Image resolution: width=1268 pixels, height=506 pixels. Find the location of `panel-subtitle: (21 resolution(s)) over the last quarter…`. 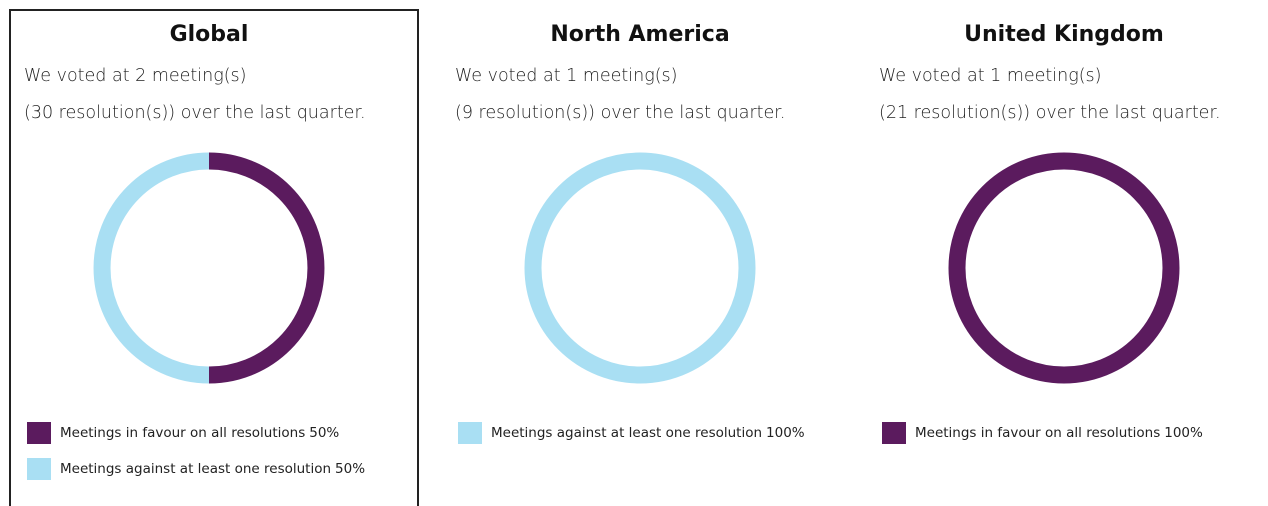

panel-subtitle: (21 resolution(s)) over the last quarter… is located at coordinates (1050, 113).